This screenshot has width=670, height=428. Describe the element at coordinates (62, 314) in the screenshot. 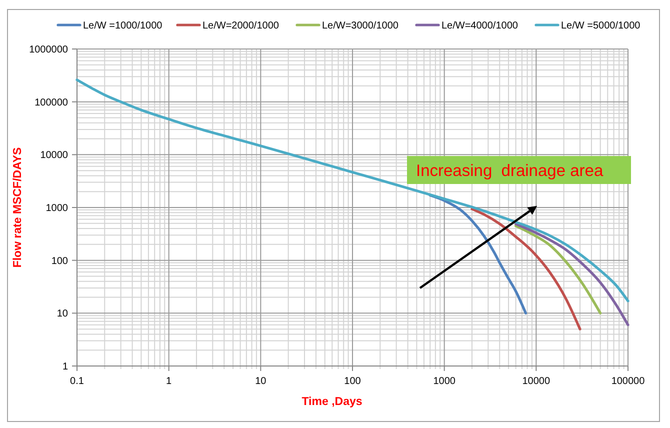

I see `y-tick-label: 10` at that location.